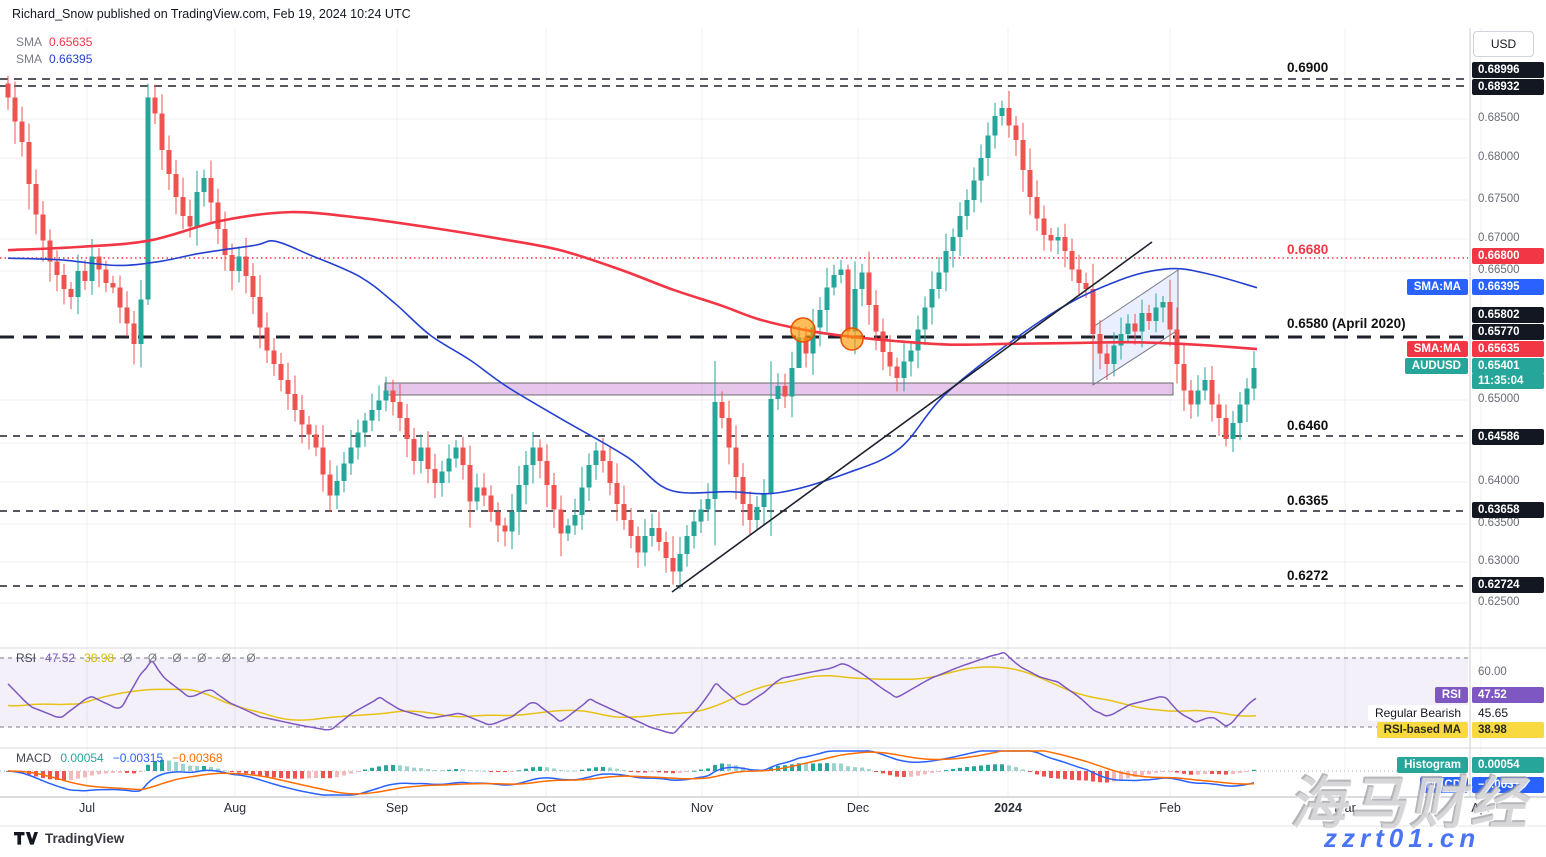 The height and width of the screenshot is (857, 1546). I want to click on time-axis-label: Nov, so click(702, 808).